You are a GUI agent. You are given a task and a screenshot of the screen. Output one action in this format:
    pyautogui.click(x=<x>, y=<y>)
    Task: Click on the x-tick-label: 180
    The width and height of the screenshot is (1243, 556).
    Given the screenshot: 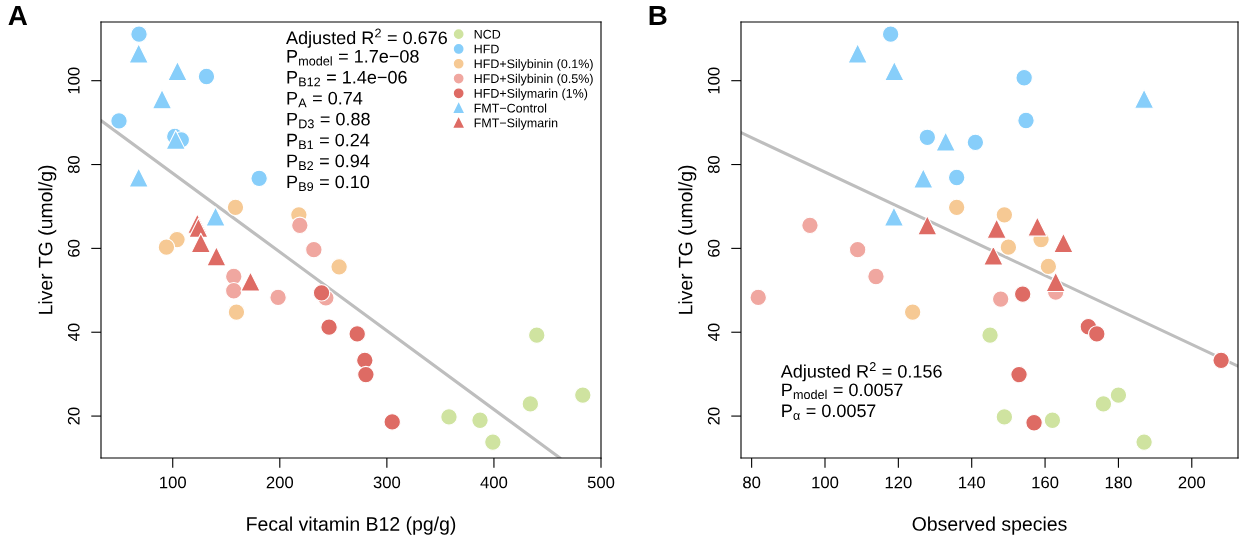 What is the action you would take?
    pyautogui.click(x=1118, y=482)
    